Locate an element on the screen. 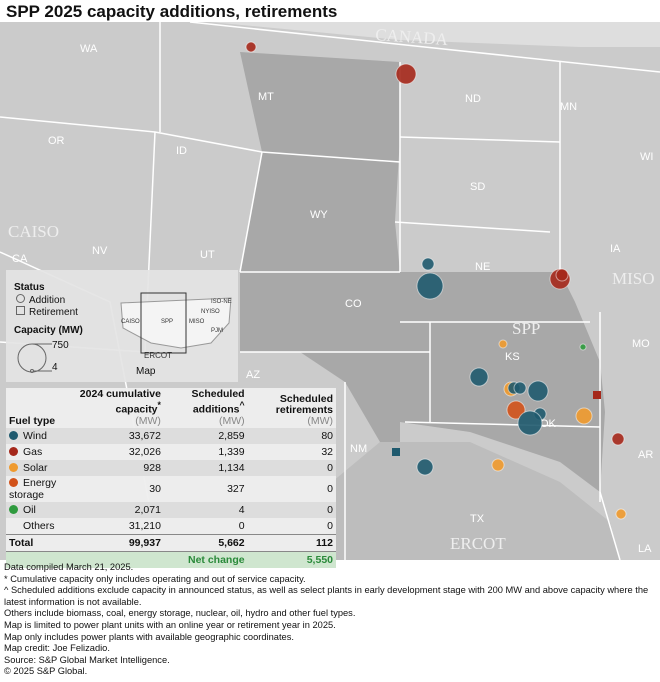 This screenshot has width=660, height=682. retirements-cell: 80 is located at coordinates (327, 435).